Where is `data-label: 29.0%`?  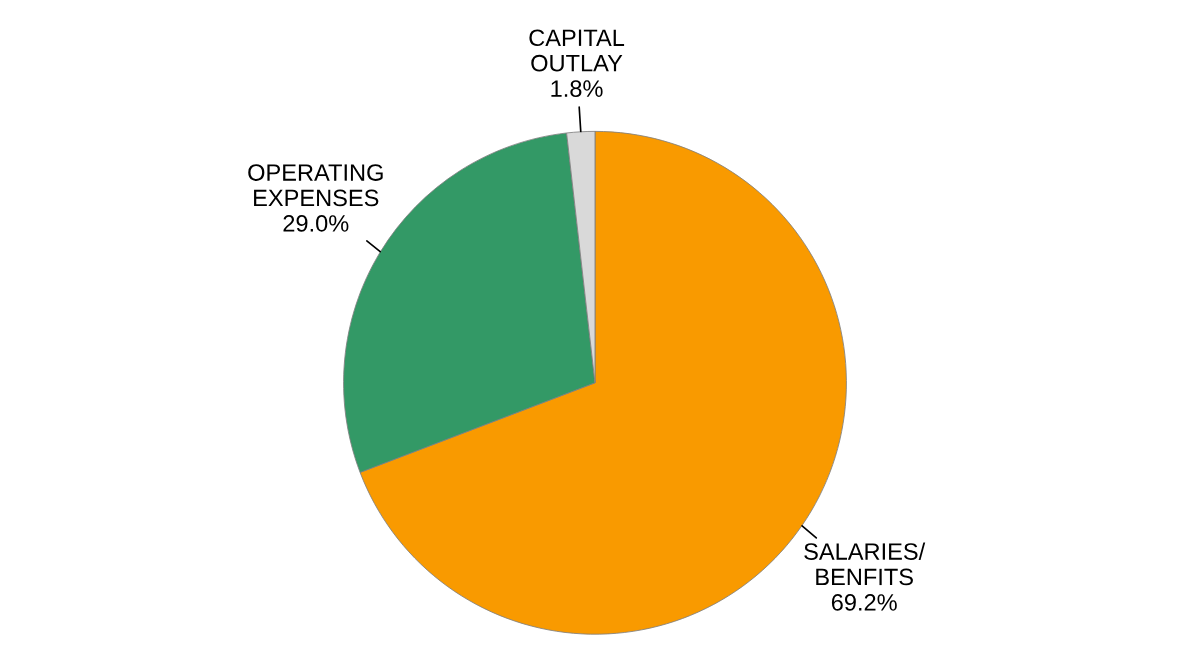 data-label: 29.0% is located at coordinates (316, 223).